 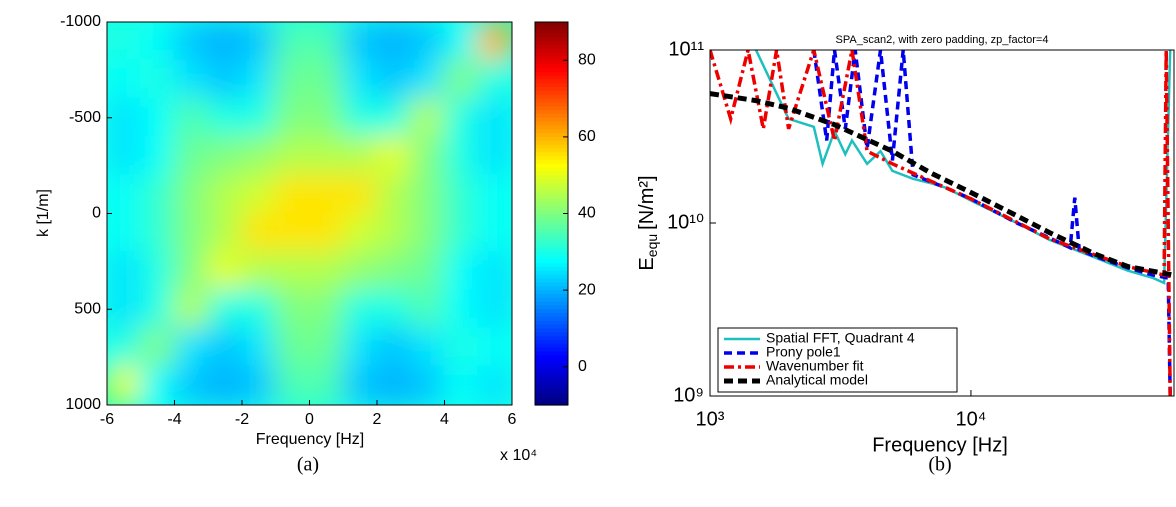 I want to click on series-line, so click(x=942, y=184).